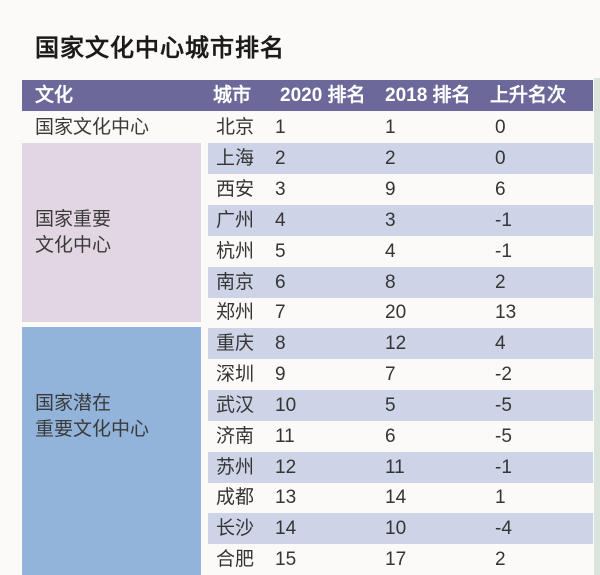 The width and height of the screenshot is (600, 575). What do you see at coordinates (73, 219) in the screenshot?
I see `group-label-line: 国家重要` at bounding box center [73, 219].